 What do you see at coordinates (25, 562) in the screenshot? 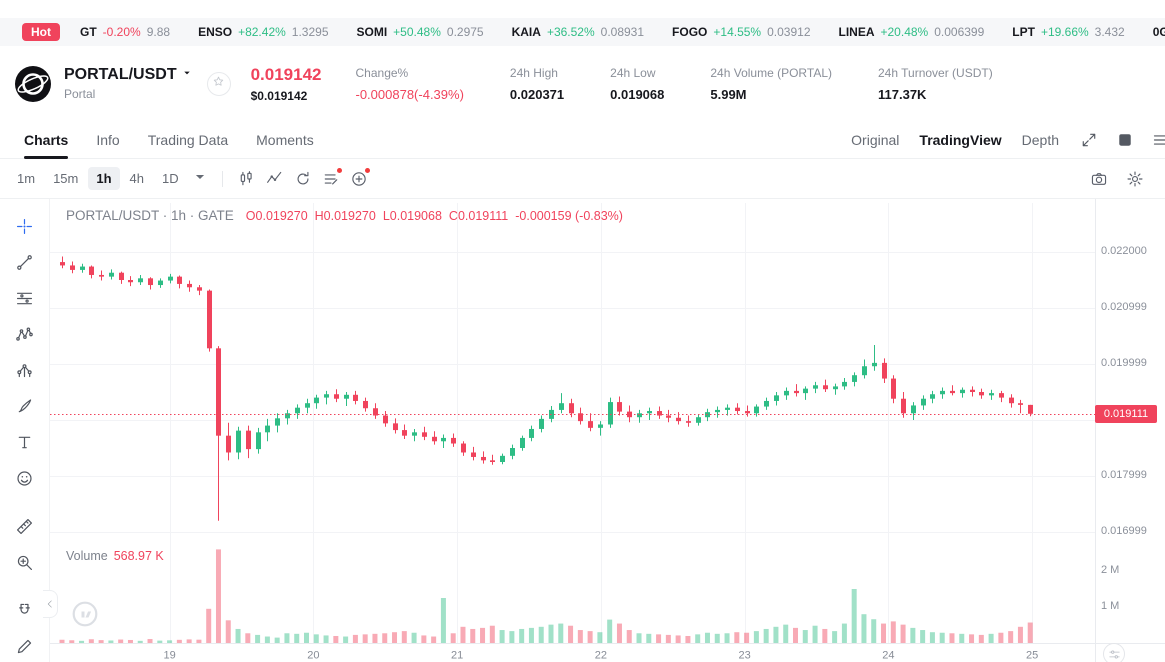
I see `zoom-tool` at bounding box center [25, 562].